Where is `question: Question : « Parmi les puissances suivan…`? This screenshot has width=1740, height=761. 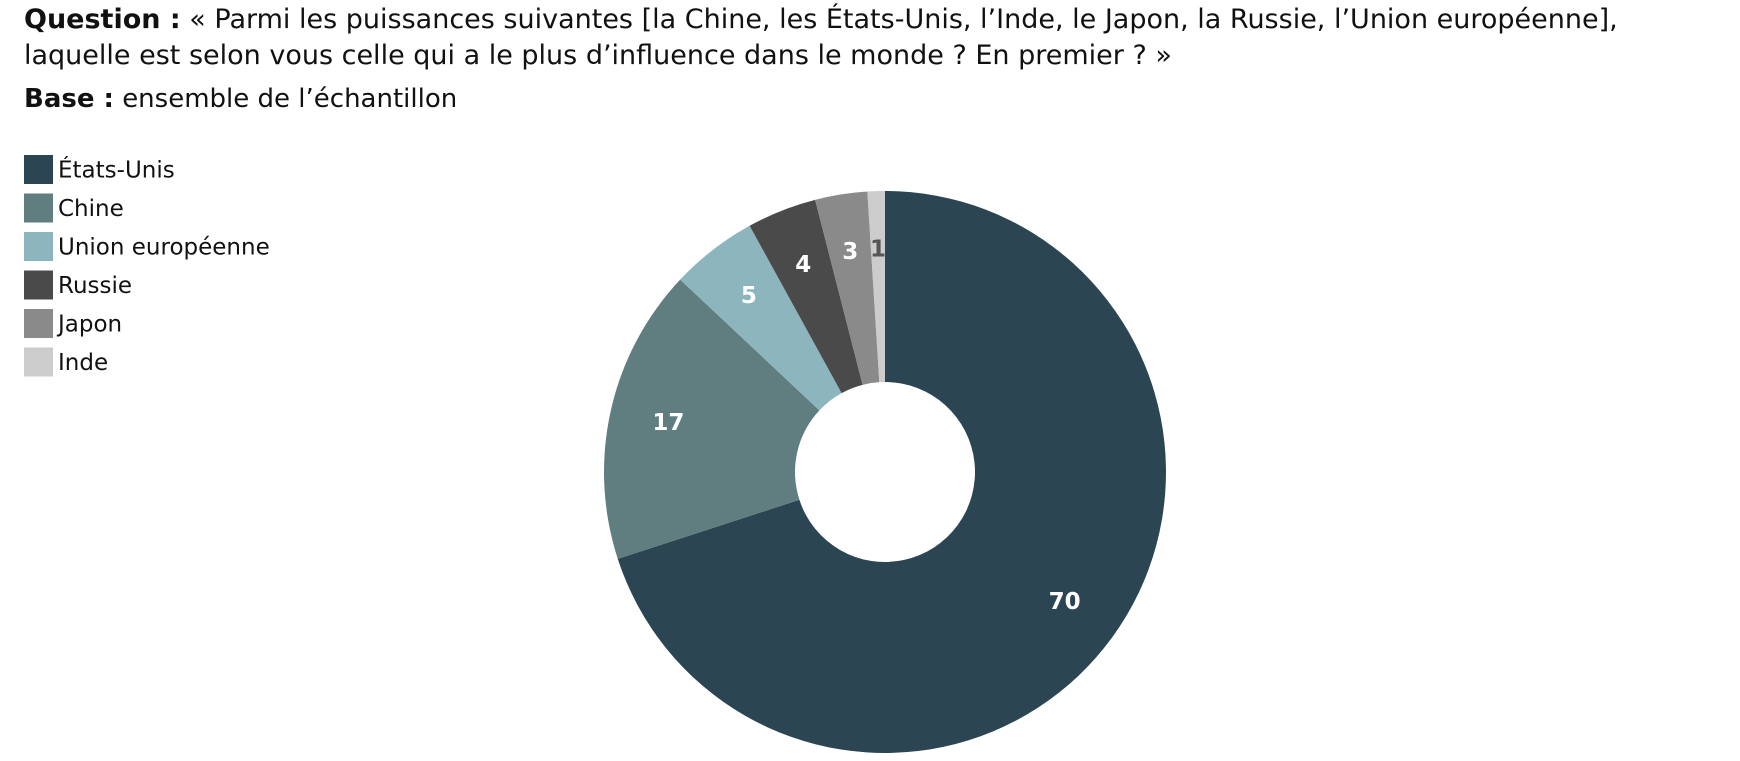 question: Question : « Parmi les puissances suivan… is located at coordinates (874, 38).